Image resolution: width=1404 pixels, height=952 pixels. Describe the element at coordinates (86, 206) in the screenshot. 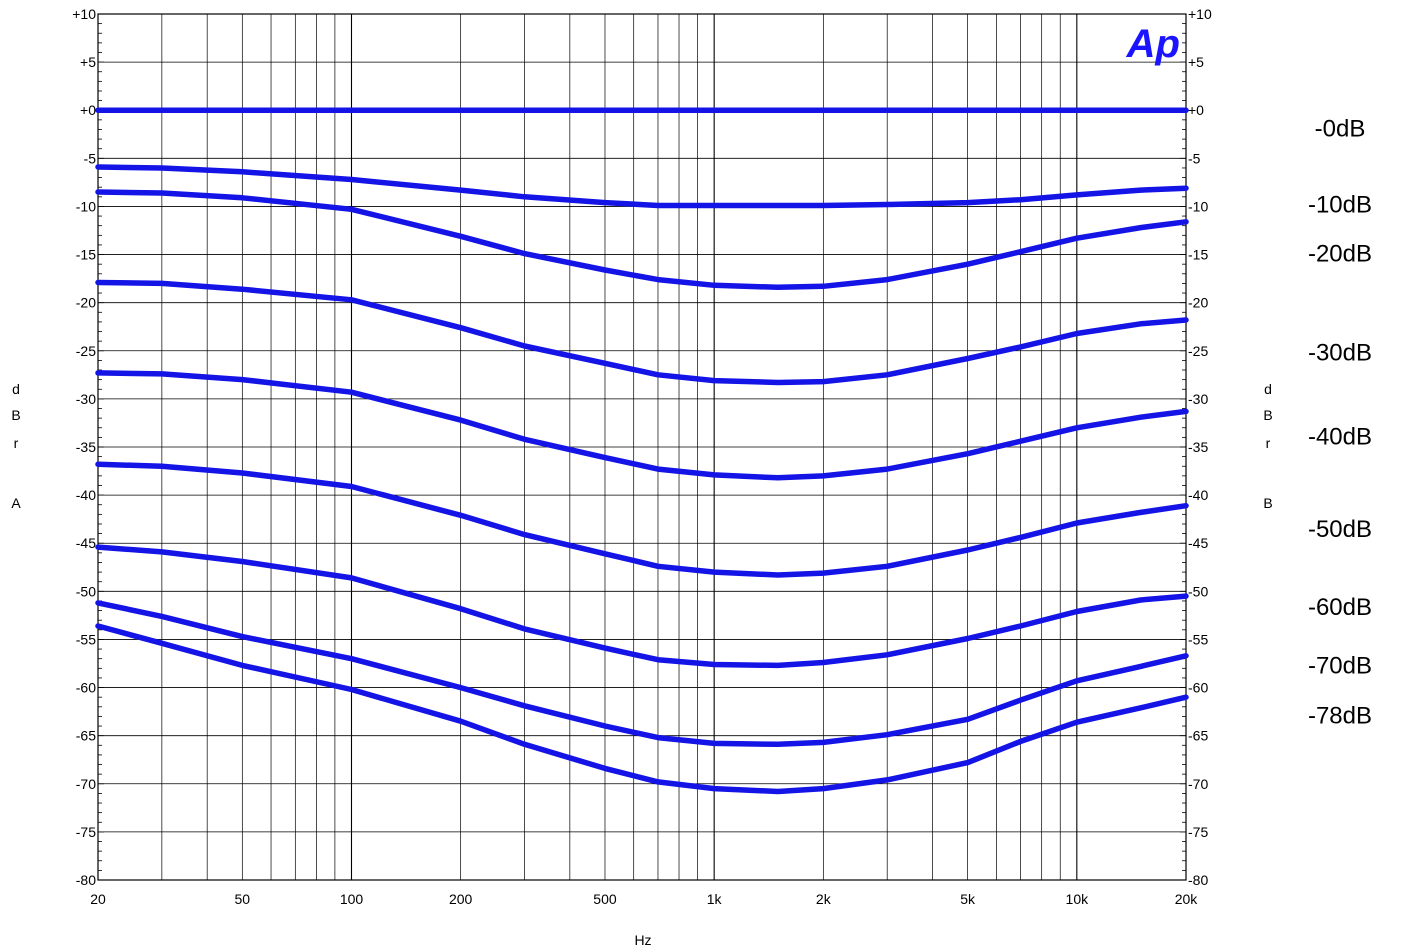

I see `y-tick-label-left: -10` at that location.